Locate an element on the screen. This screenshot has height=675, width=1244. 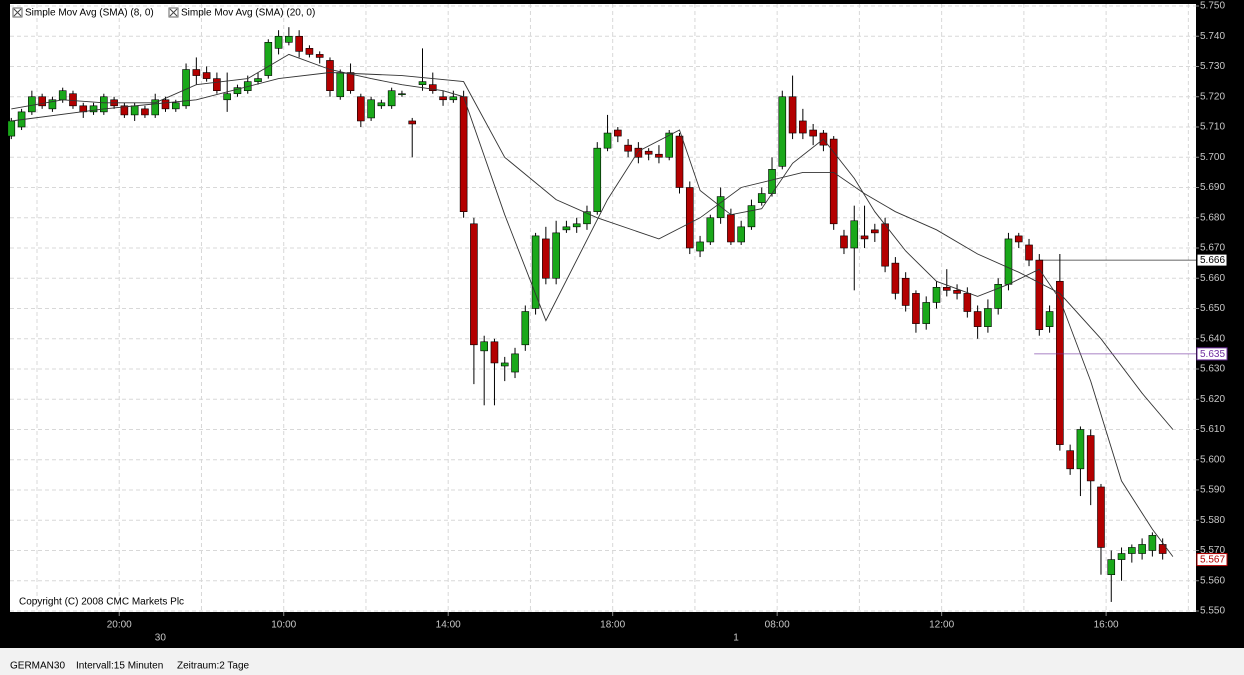
x-tick-label: 12:00 is located at coordinates (941, 625).